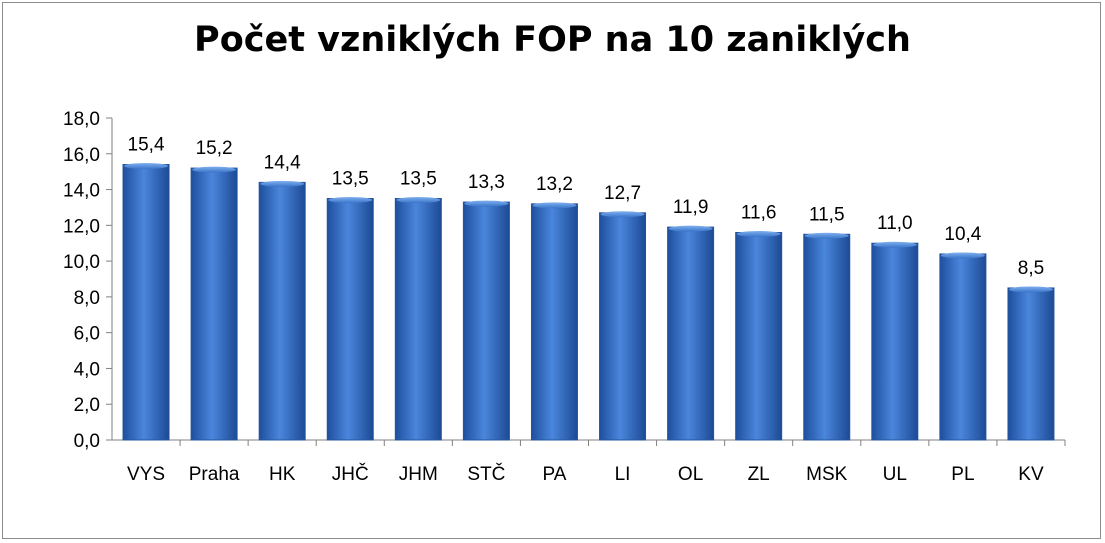 The width and height of the screenshot is (1105, 543). Describe the element at coordinates (623, 474) in the screenshot. I see `category-label: LI` at that location.